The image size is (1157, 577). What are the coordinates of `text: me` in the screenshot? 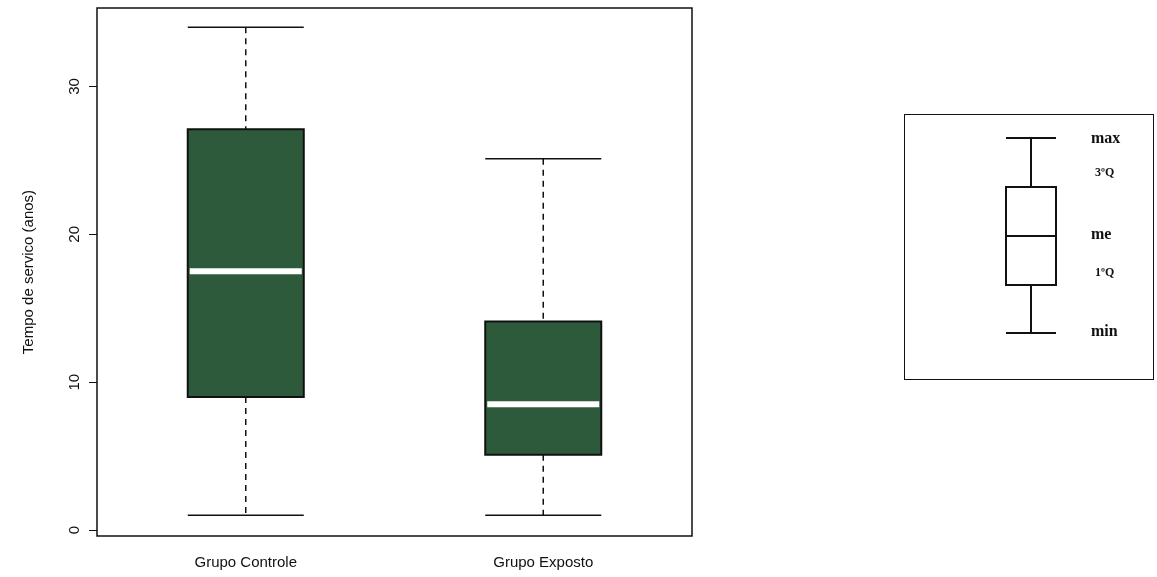 It's located at (1101, 234).